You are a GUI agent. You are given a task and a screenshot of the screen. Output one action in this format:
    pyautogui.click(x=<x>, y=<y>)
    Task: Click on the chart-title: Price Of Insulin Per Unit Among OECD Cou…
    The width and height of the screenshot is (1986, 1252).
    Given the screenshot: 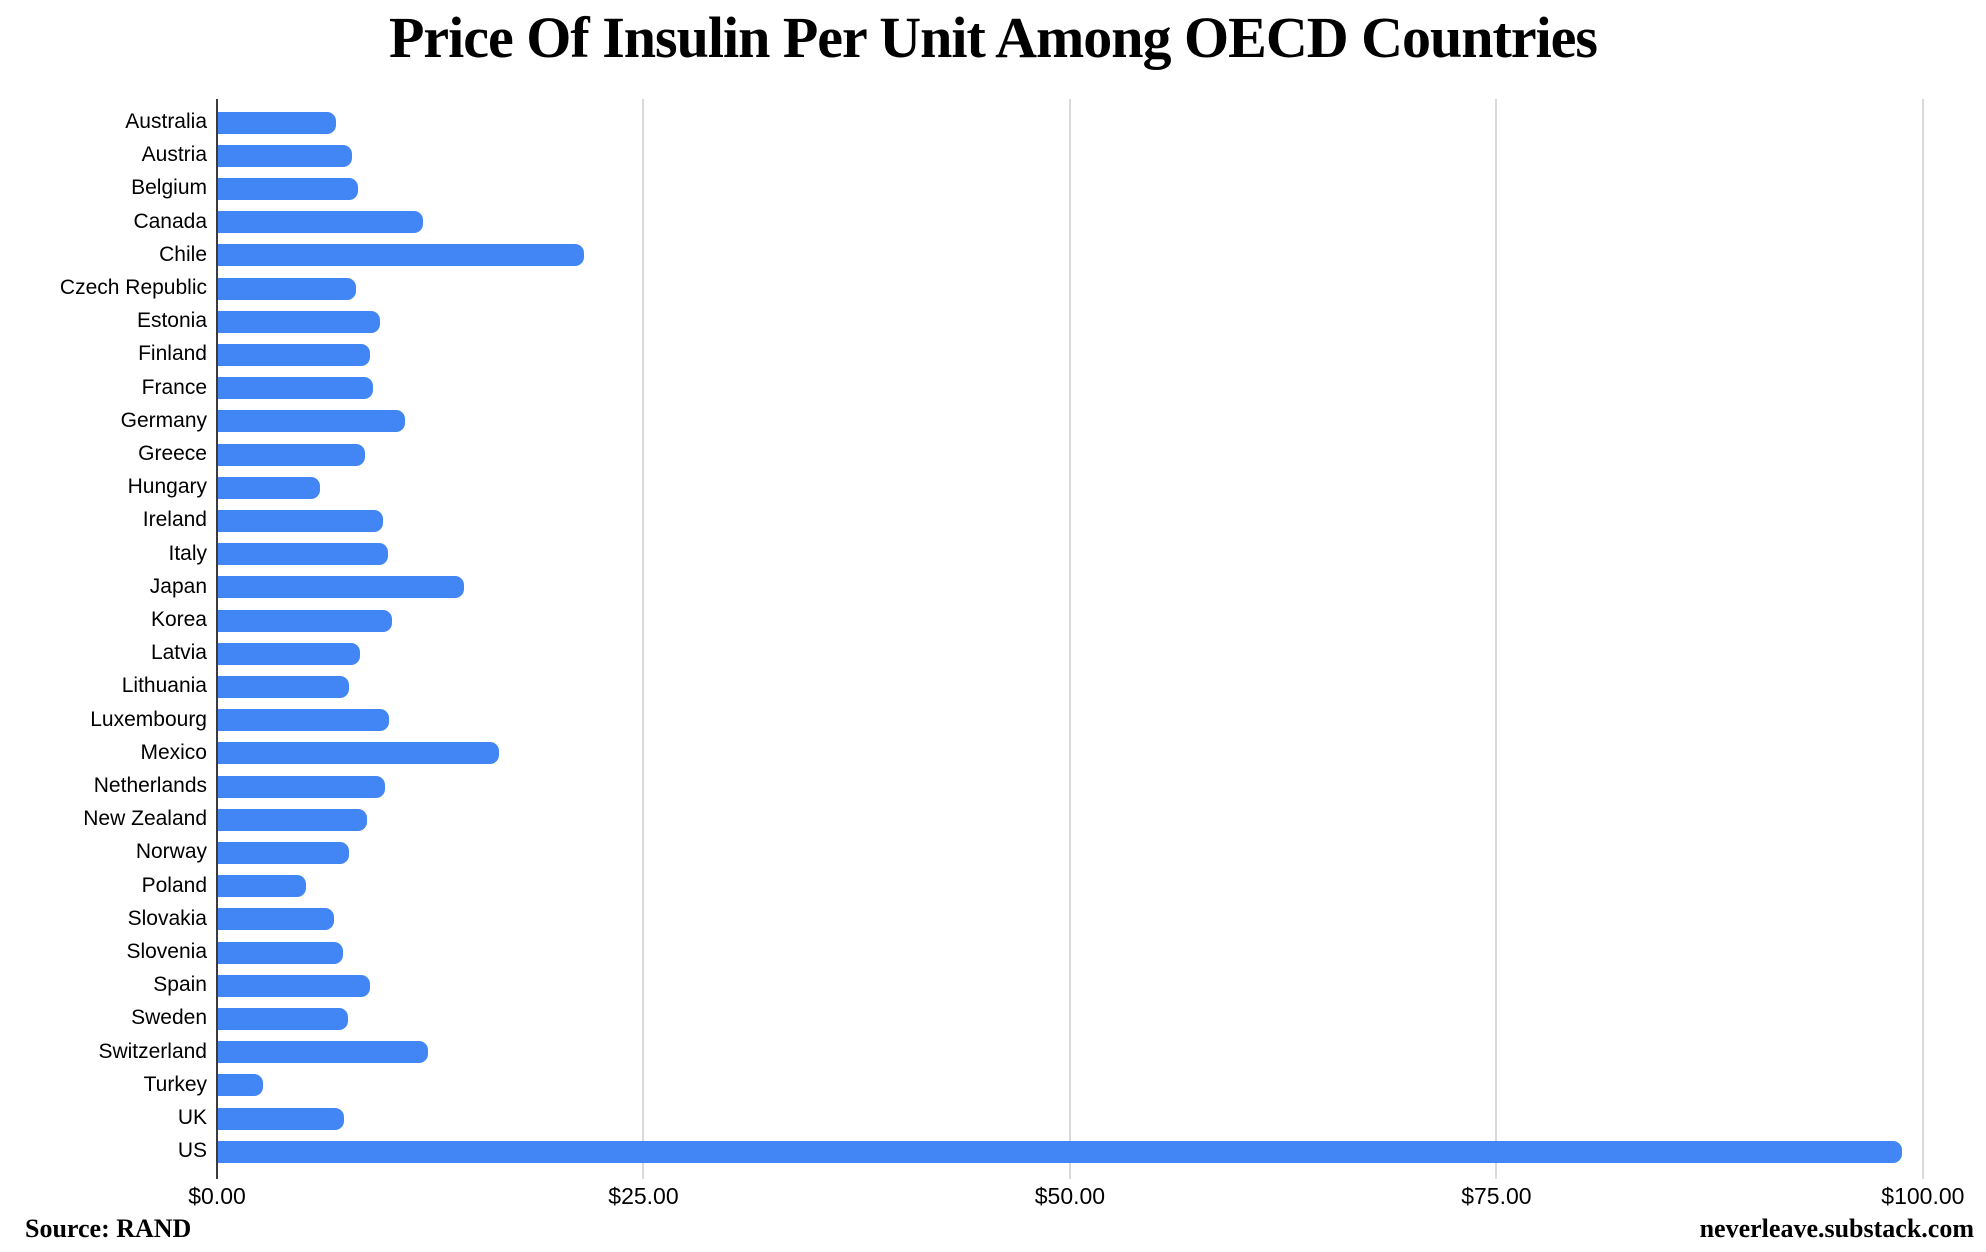 What is the action you would take?
    pyautogui.click(x=993, y=37)
    